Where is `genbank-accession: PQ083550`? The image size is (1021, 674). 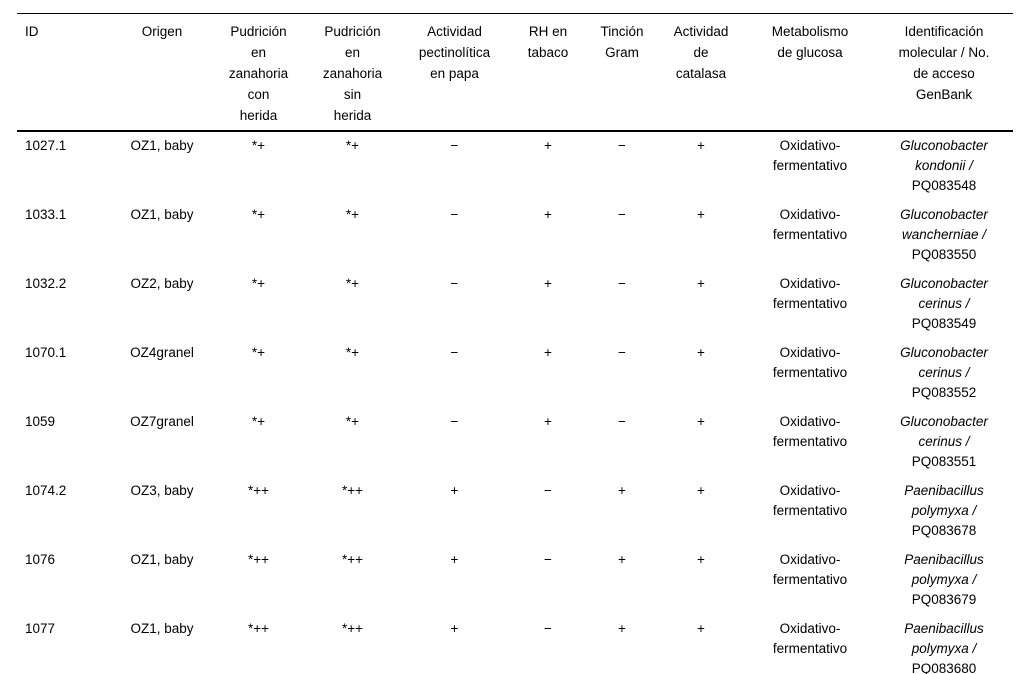 genbank-accession: PQ083550 is located at coordinates (944, 254).